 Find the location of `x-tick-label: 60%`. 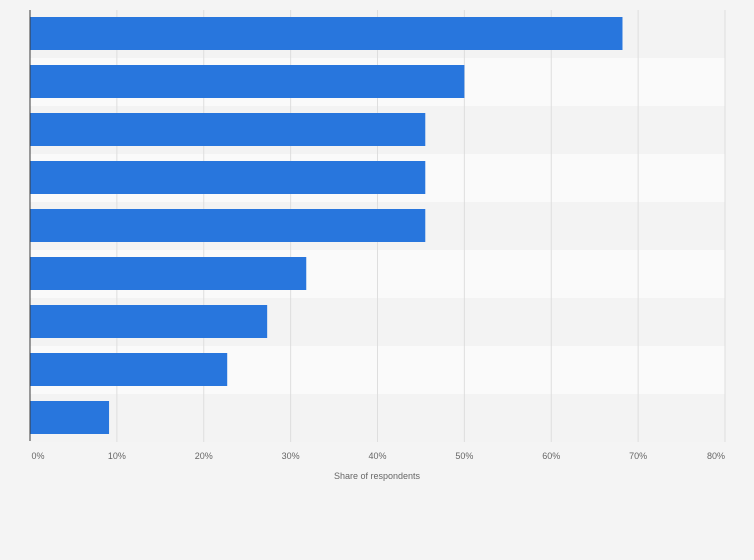

x-tick-label: 60% is located at coordinates (551, 456).